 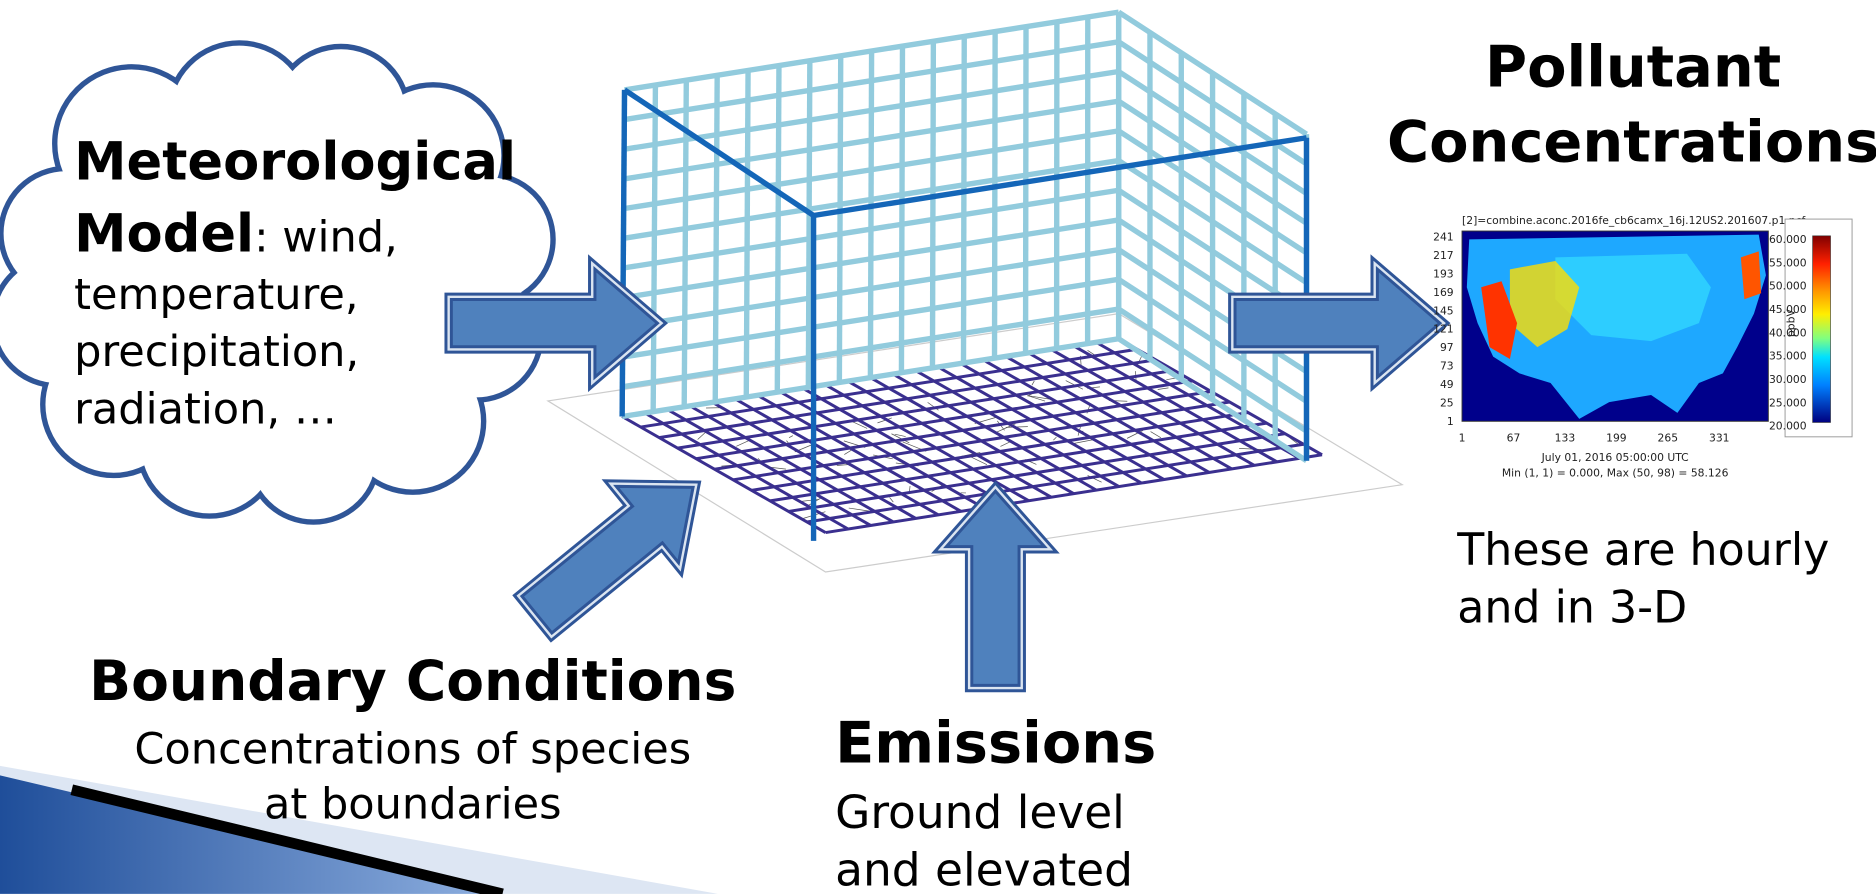 I want to click on output-note: and in 3-D, so click(x=1572, y=607).